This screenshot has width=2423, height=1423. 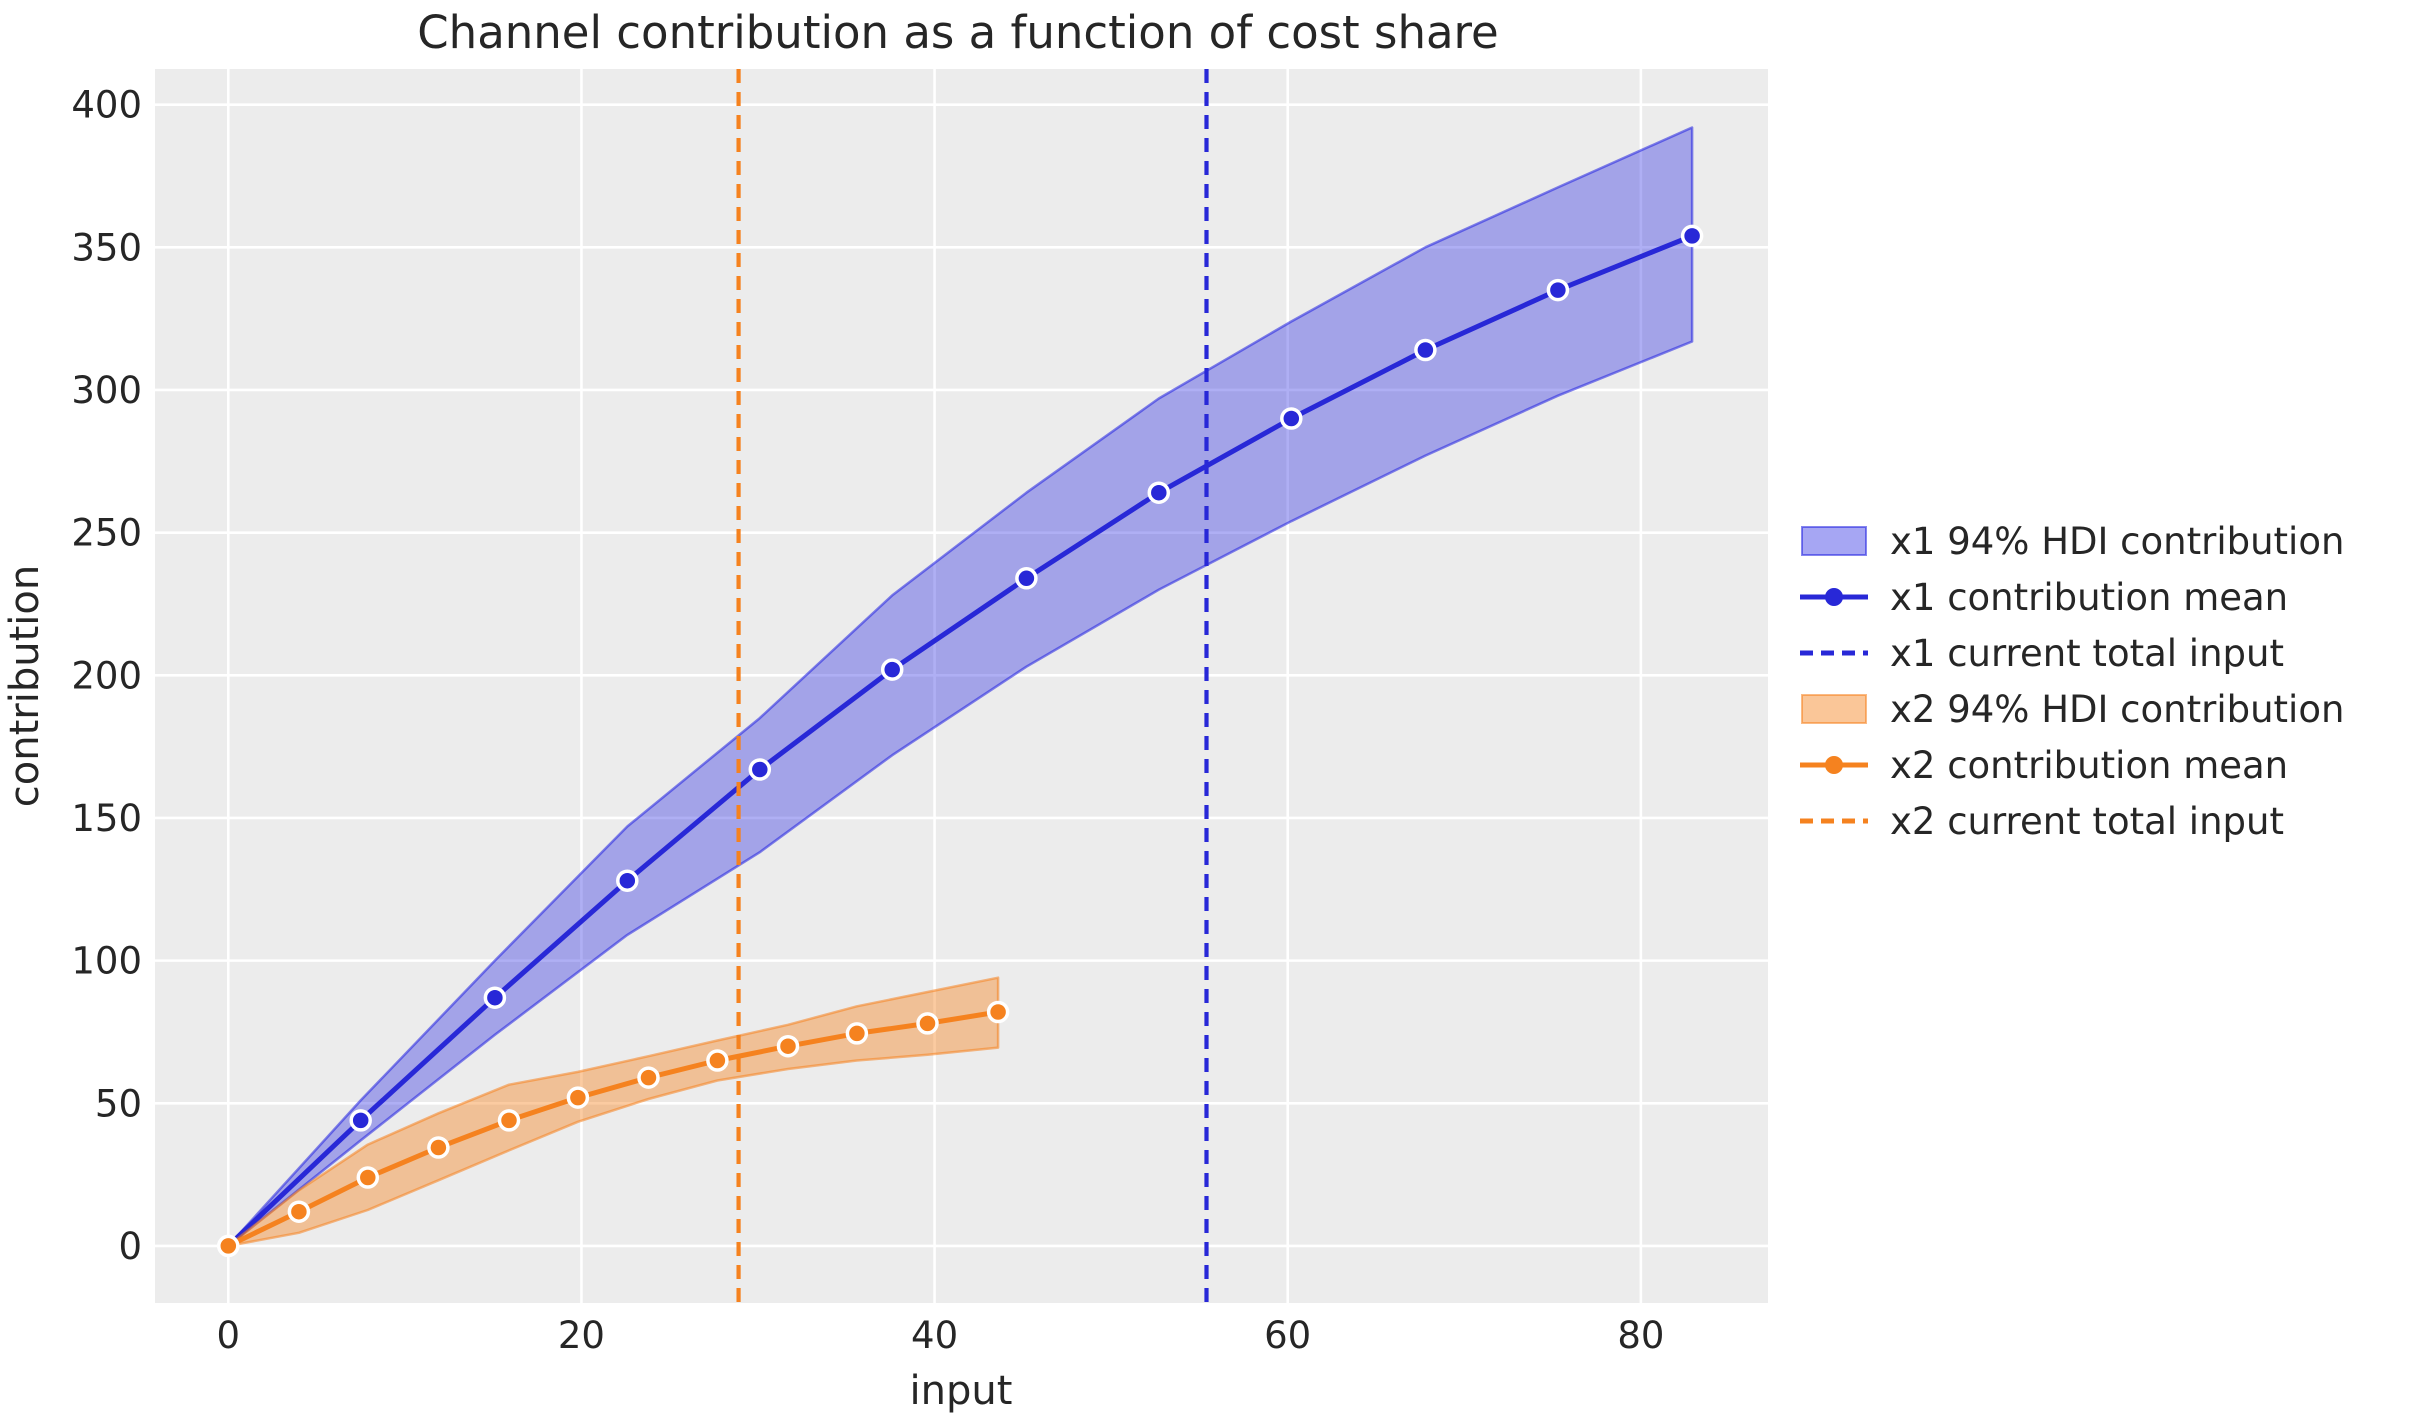 What do you see at coordinates (1287, 1335) in the screenshot?
I see `x-tick-label: 60` at bounding box center [1287, 1335].